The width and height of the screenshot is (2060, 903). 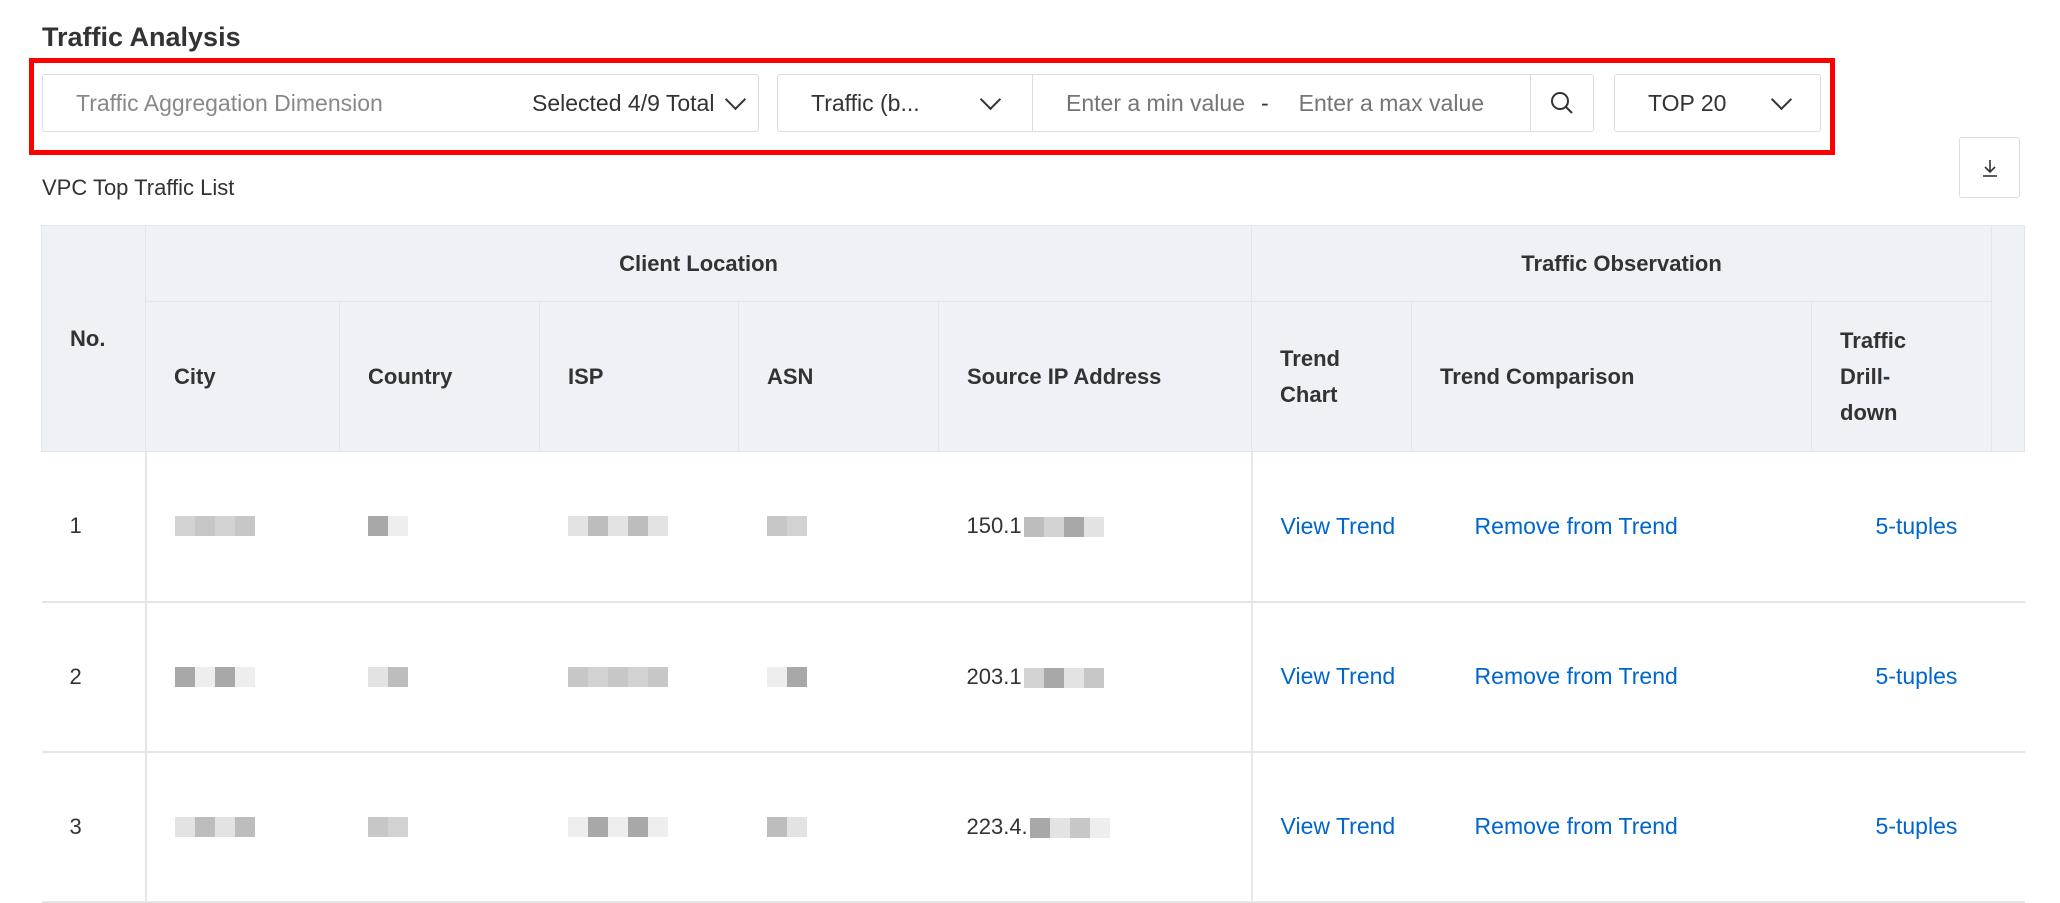 I want to click on cell-no: 2, so click(x=94, y=677).